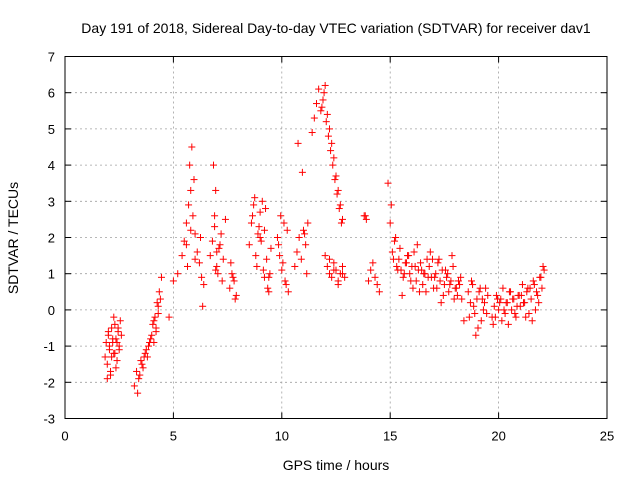  I want to click on y-tick-label: 7, so click(51, 57).